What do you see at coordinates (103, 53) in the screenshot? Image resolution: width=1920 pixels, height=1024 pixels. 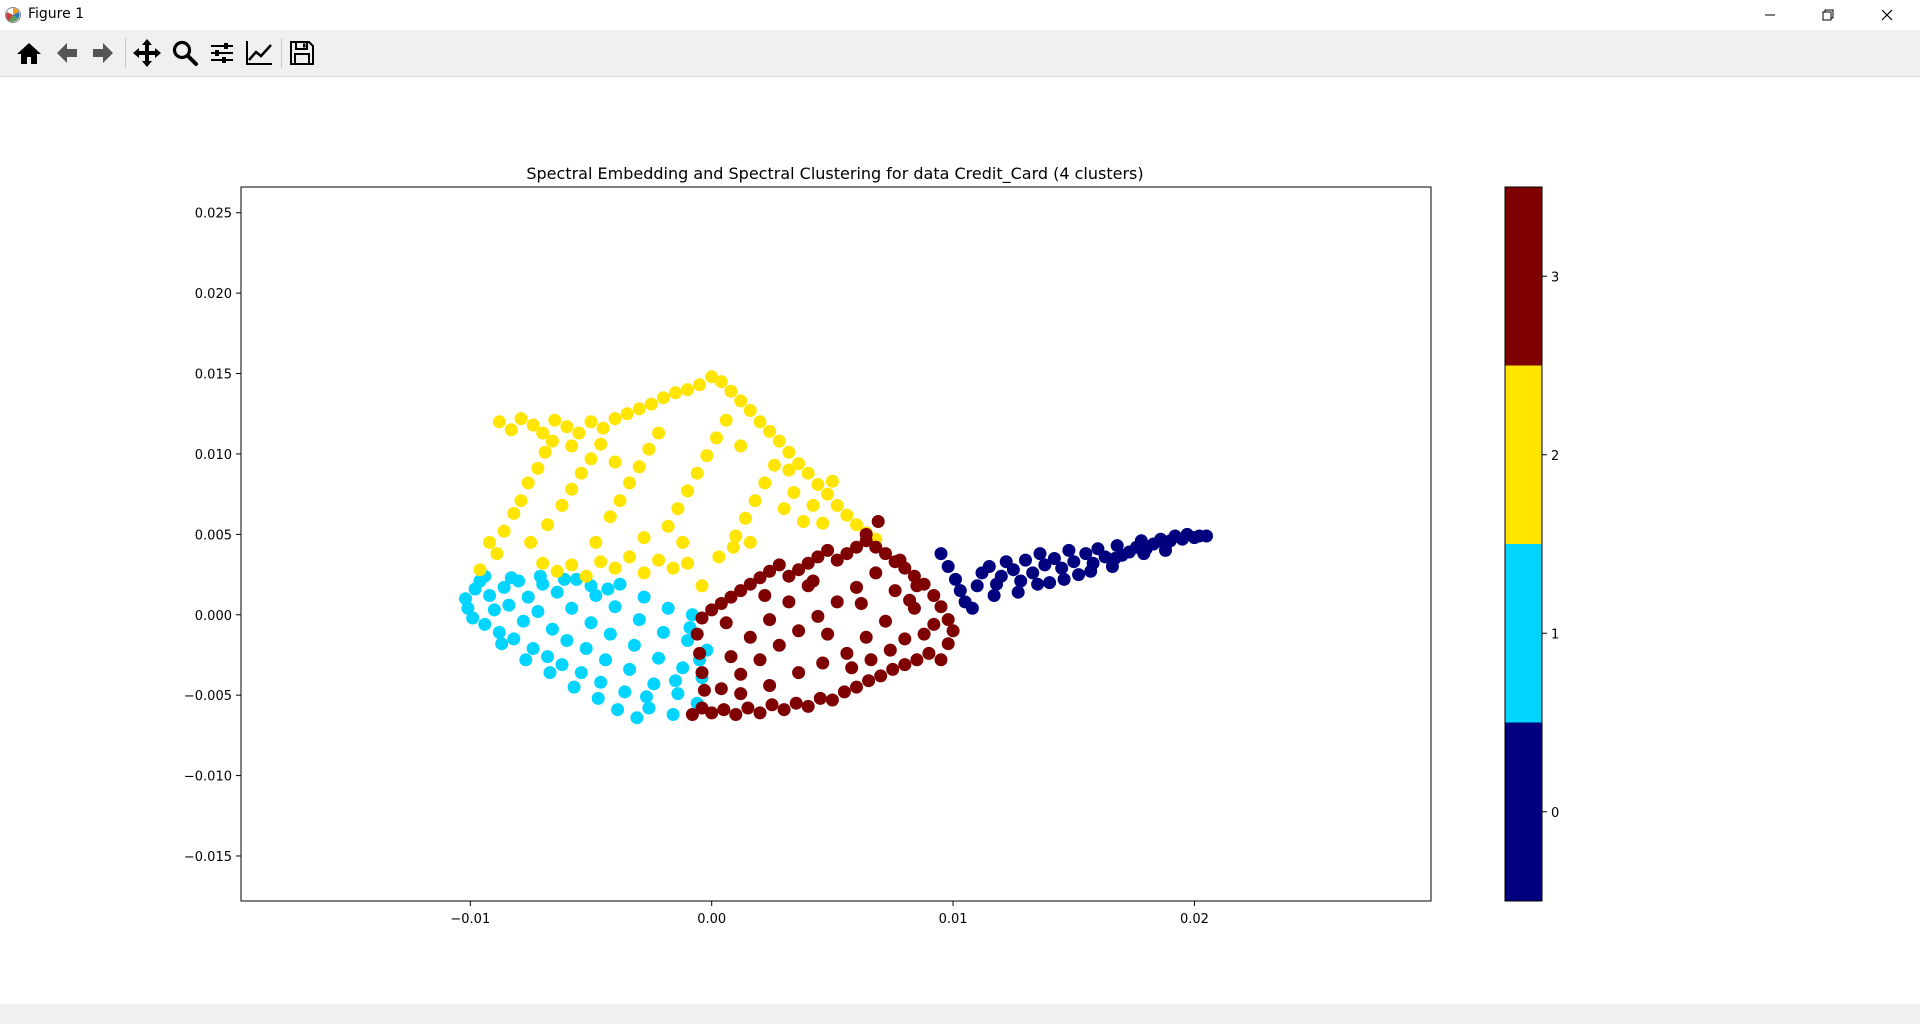 I see `forward-button` at bounding box center [103, 53].